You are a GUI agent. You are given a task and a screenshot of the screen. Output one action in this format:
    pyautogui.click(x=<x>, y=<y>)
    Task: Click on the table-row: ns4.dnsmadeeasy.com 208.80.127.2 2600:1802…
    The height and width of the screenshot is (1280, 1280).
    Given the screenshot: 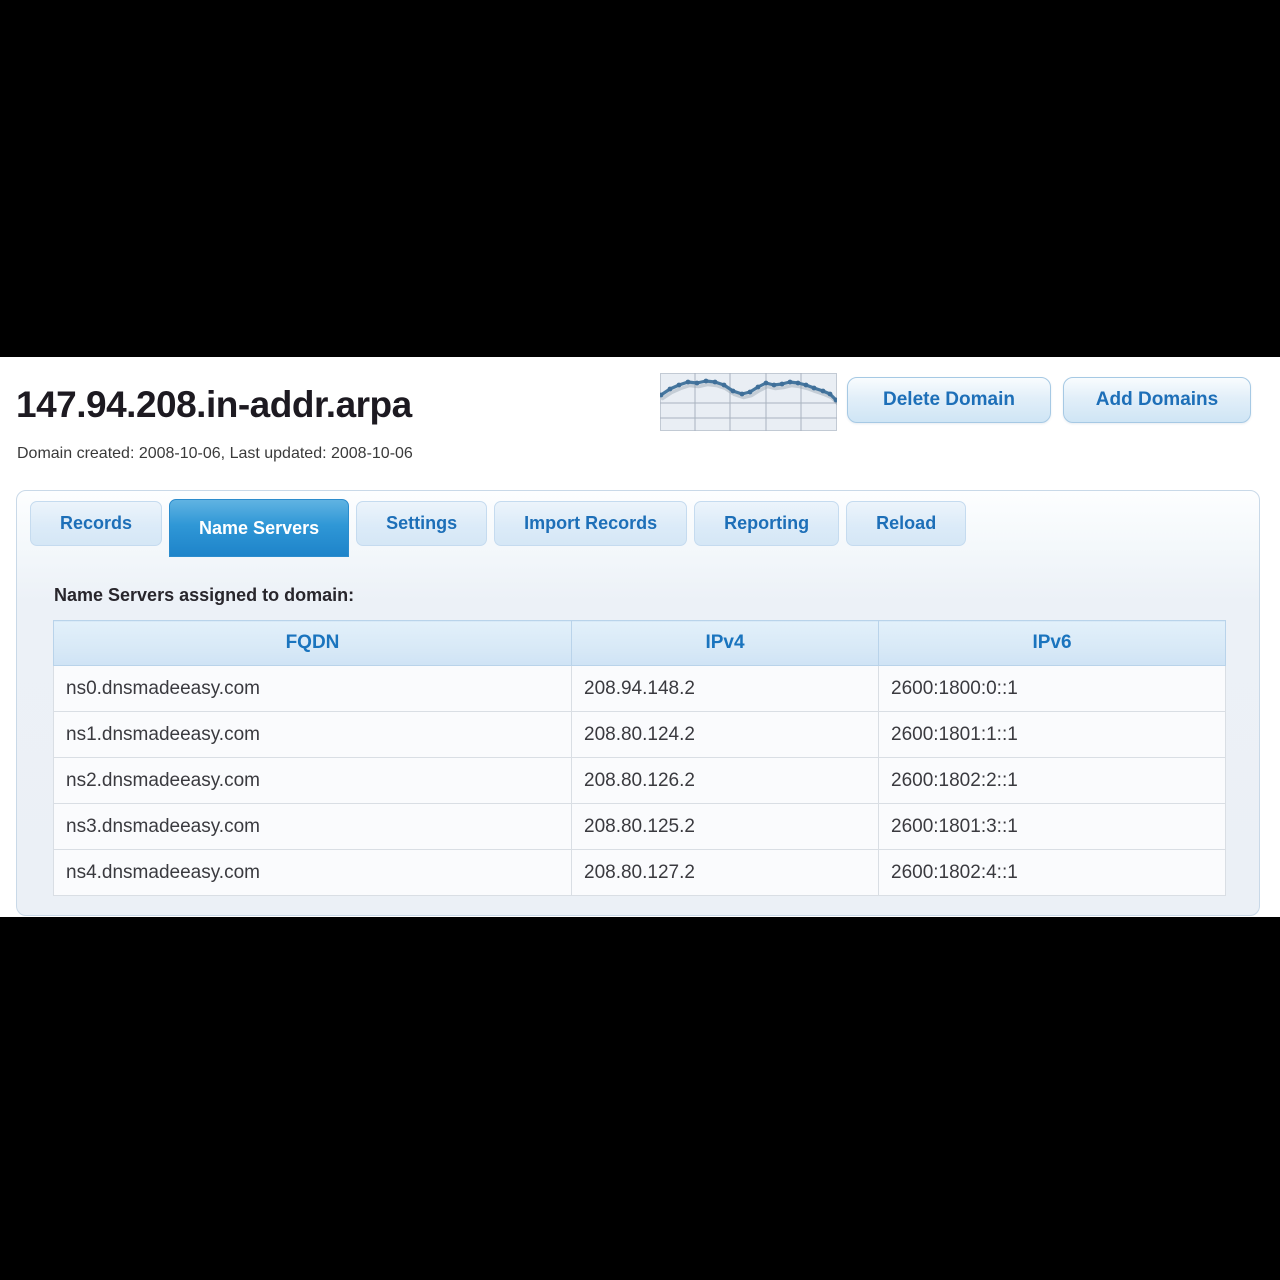 What is the action you would take?
    pyautogui.click(x=639, y=872)
    